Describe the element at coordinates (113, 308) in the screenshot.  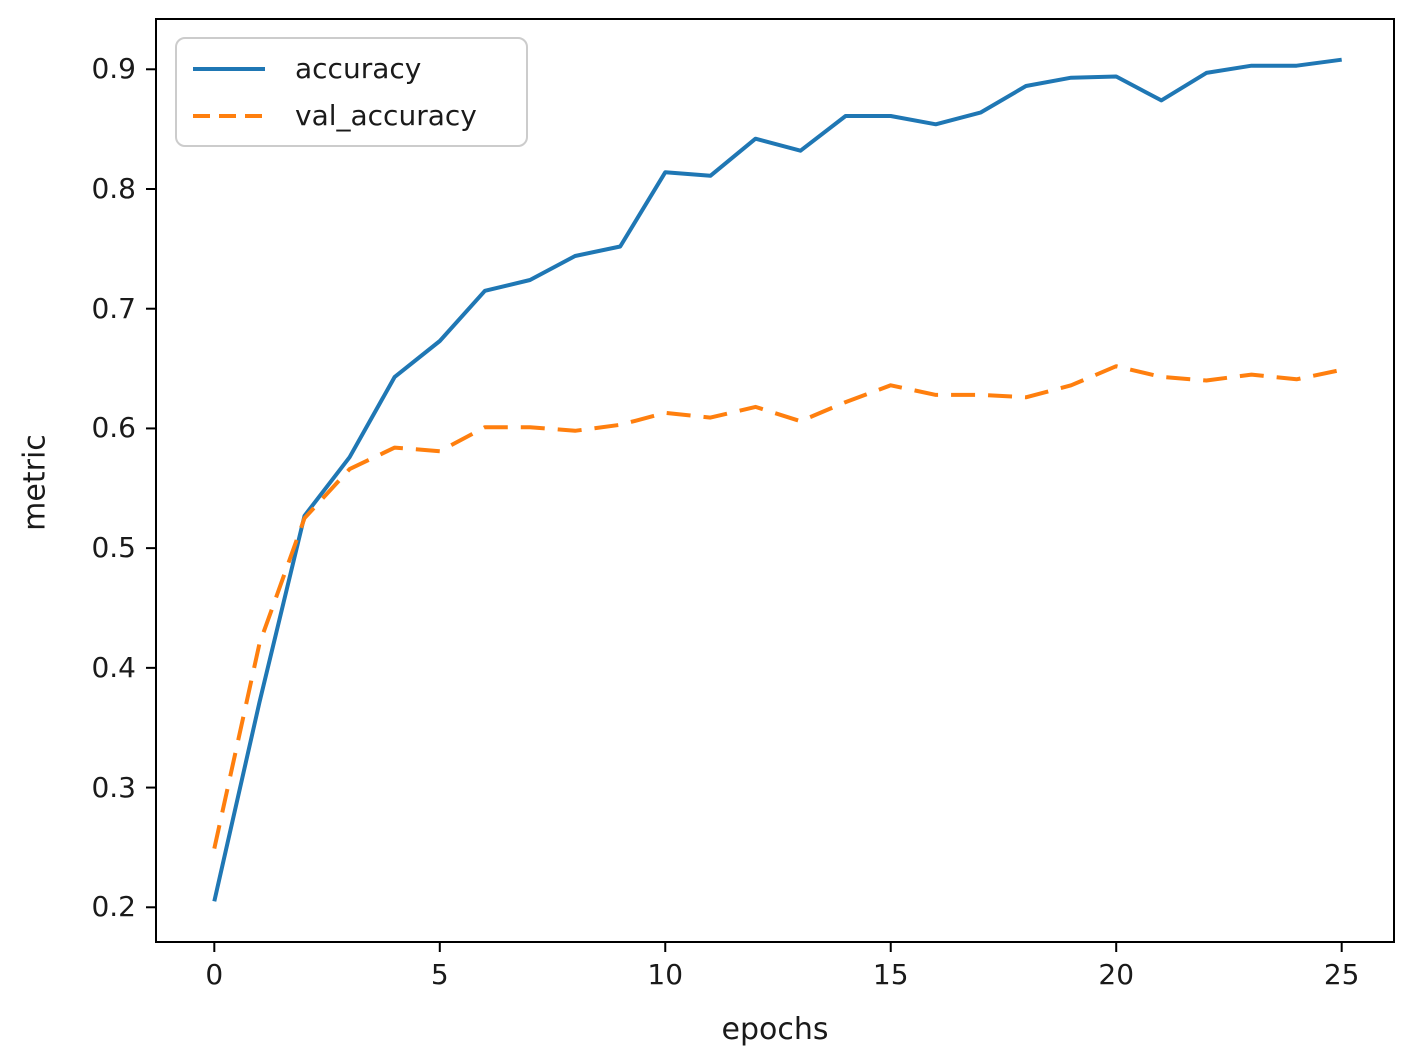
I see `y-tick-label: 0.7` at that location.